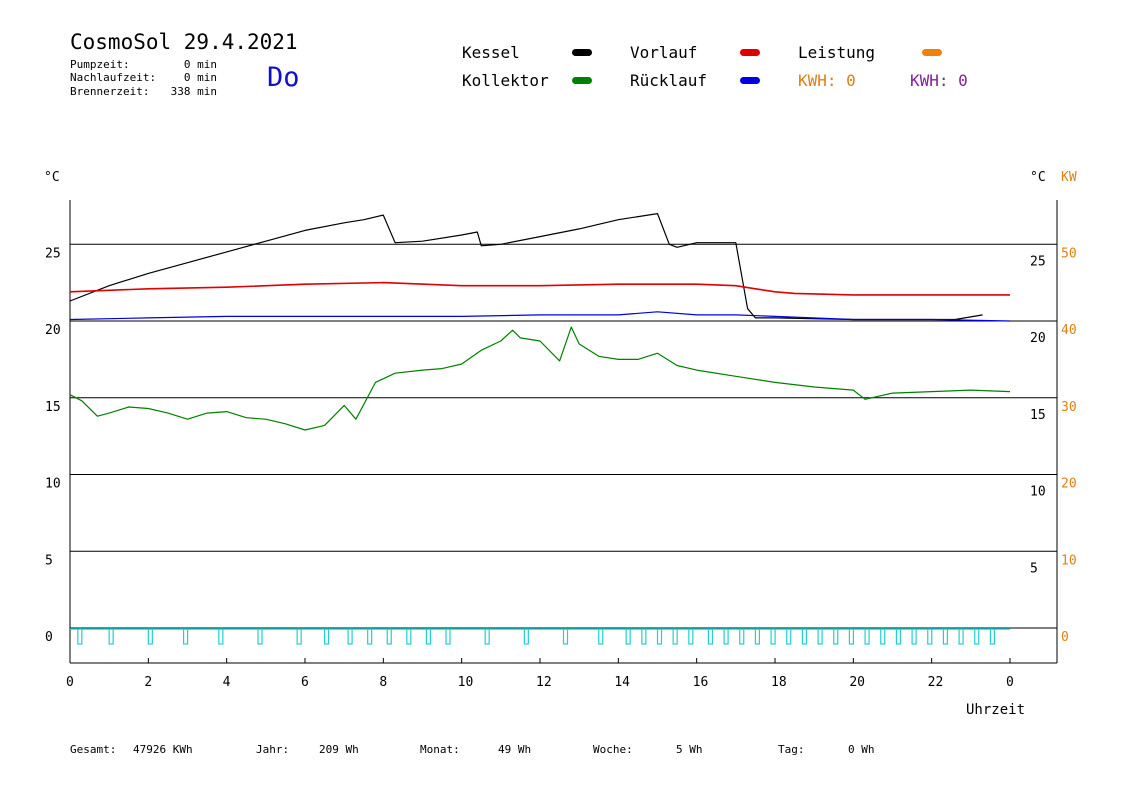  What do you see at coordinates (49, 637) in the screenshot?
I see `y-tick-label-left: 0` at bounding box center [49, 637].